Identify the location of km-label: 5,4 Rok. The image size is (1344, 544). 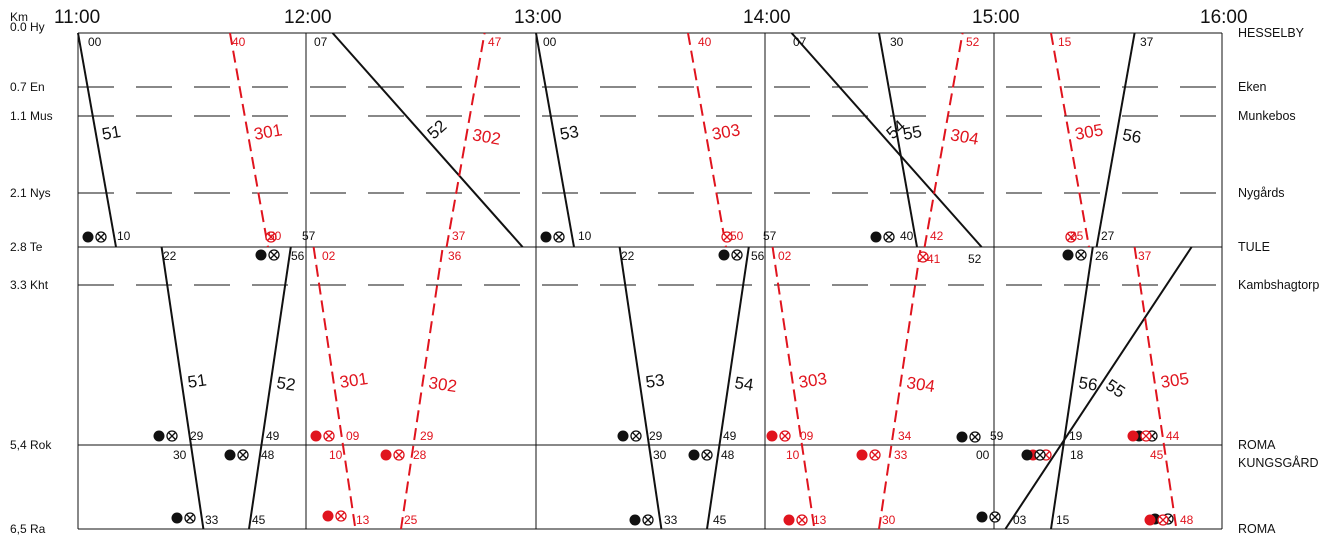
(31, 445).